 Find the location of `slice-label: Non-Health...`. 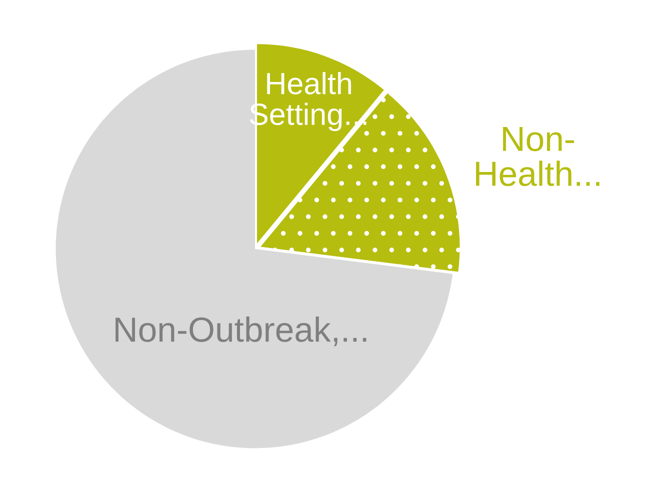

slice-label: Non-Health... is located at coordinates (538, 156).